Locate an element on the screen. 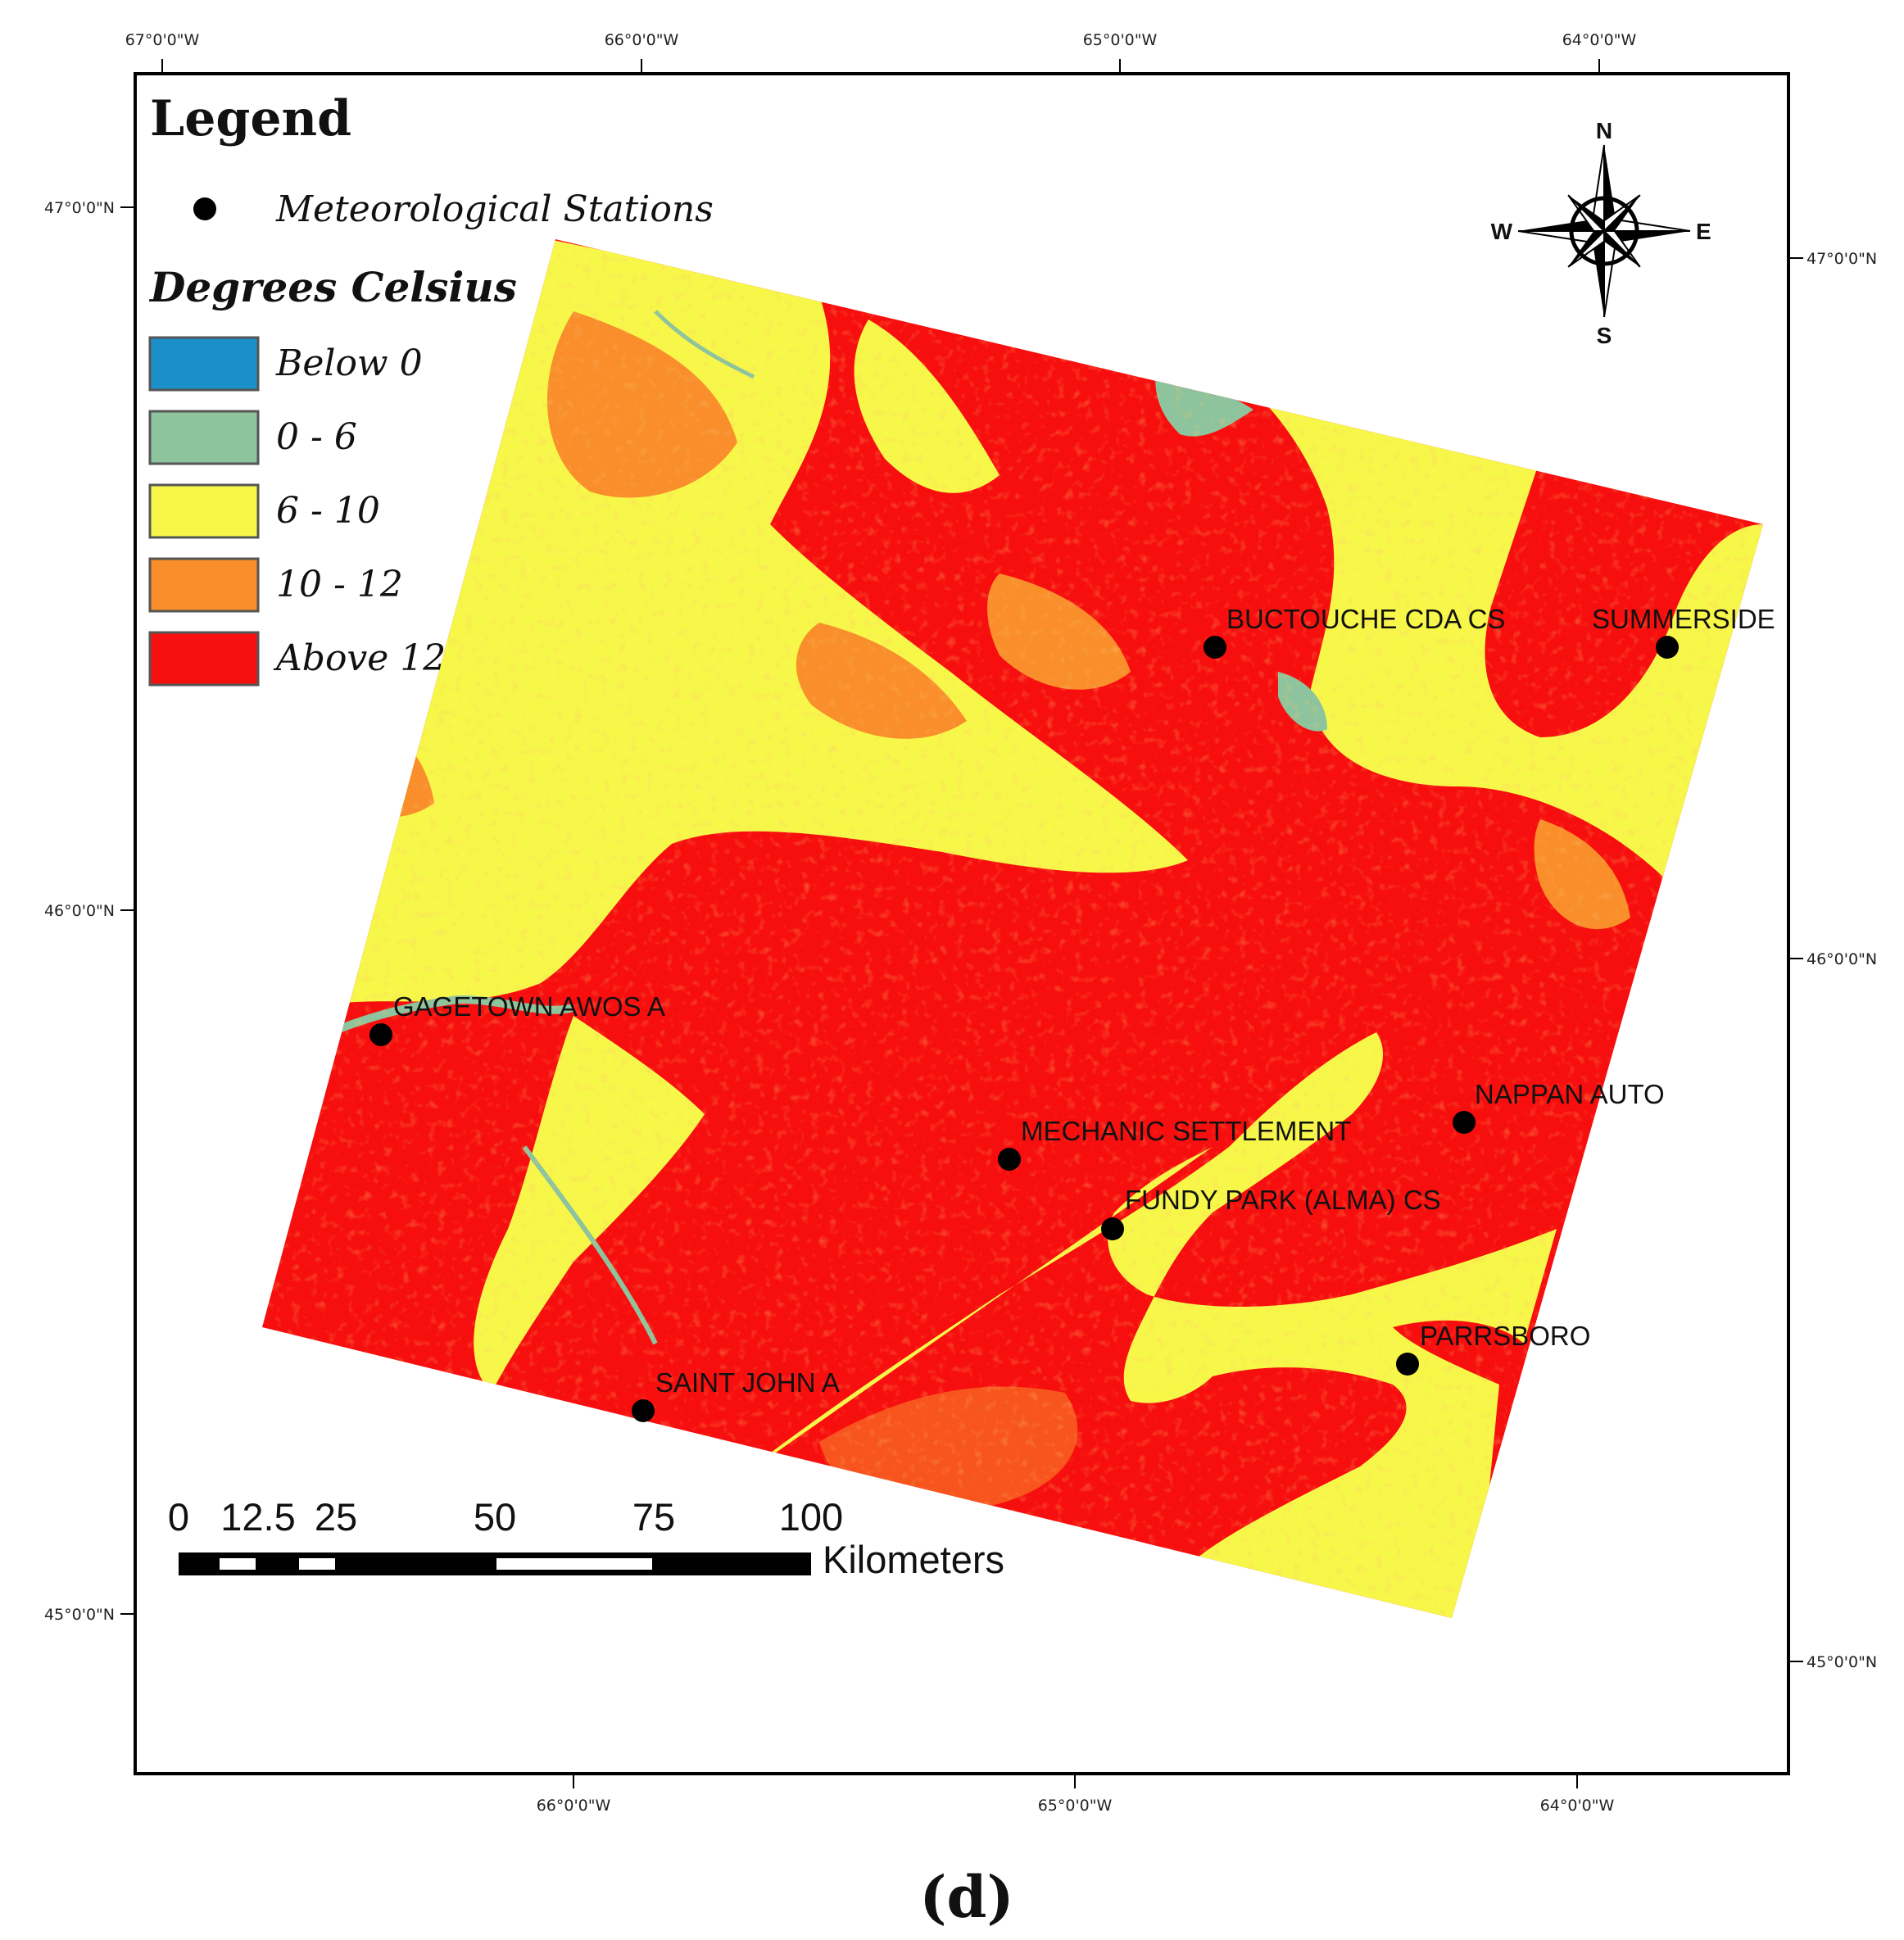  station-marker: GAGETOWN AWOS A is located at coordinates (517, 1019).